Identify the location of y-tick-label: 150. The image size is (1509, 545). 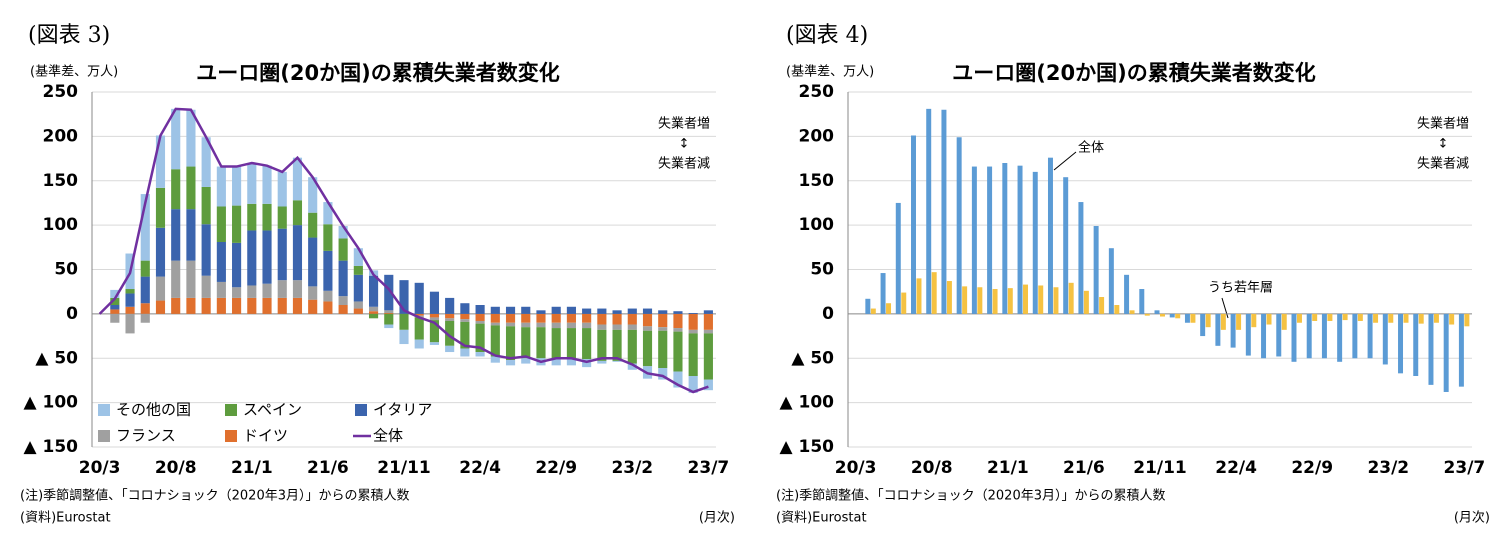
(61, 181).